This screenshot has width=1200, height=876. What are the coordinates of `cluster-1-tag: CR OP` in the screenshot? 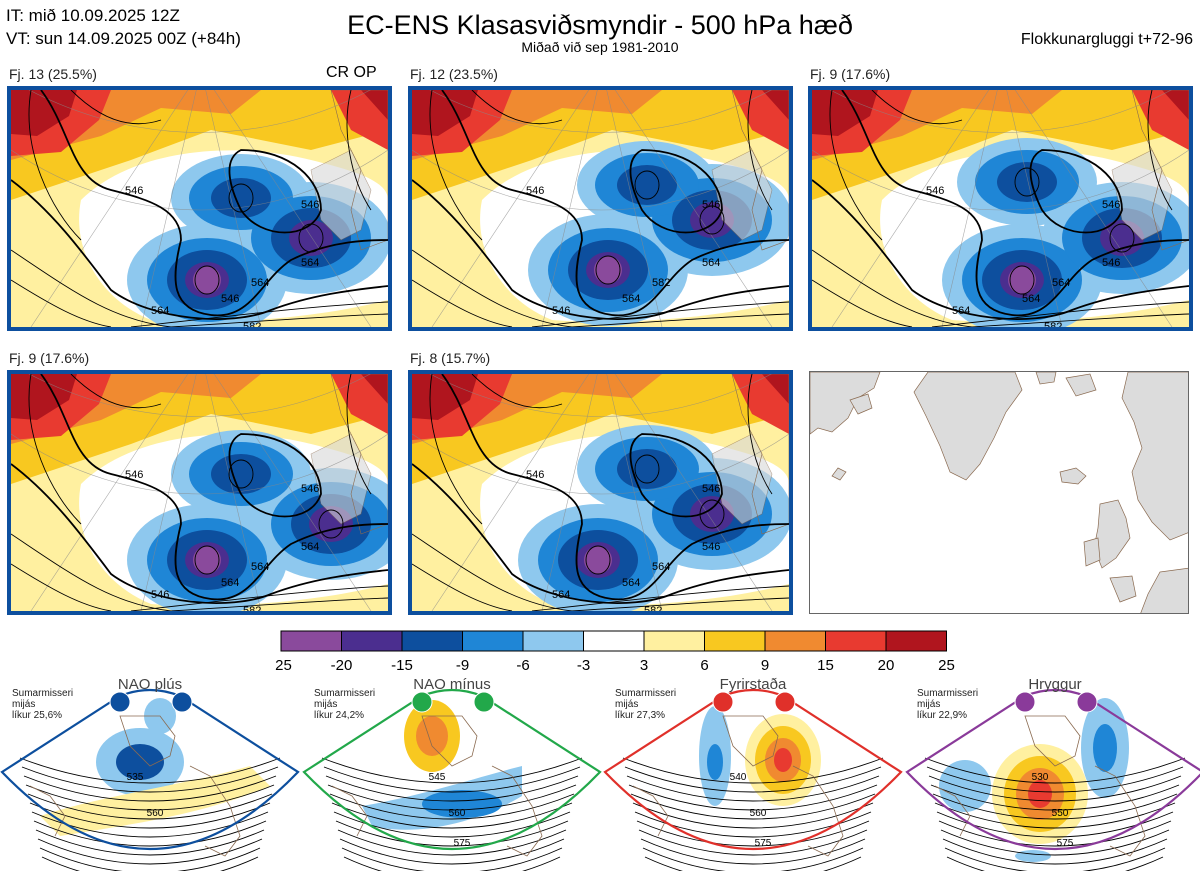 It's located at (351, 72).